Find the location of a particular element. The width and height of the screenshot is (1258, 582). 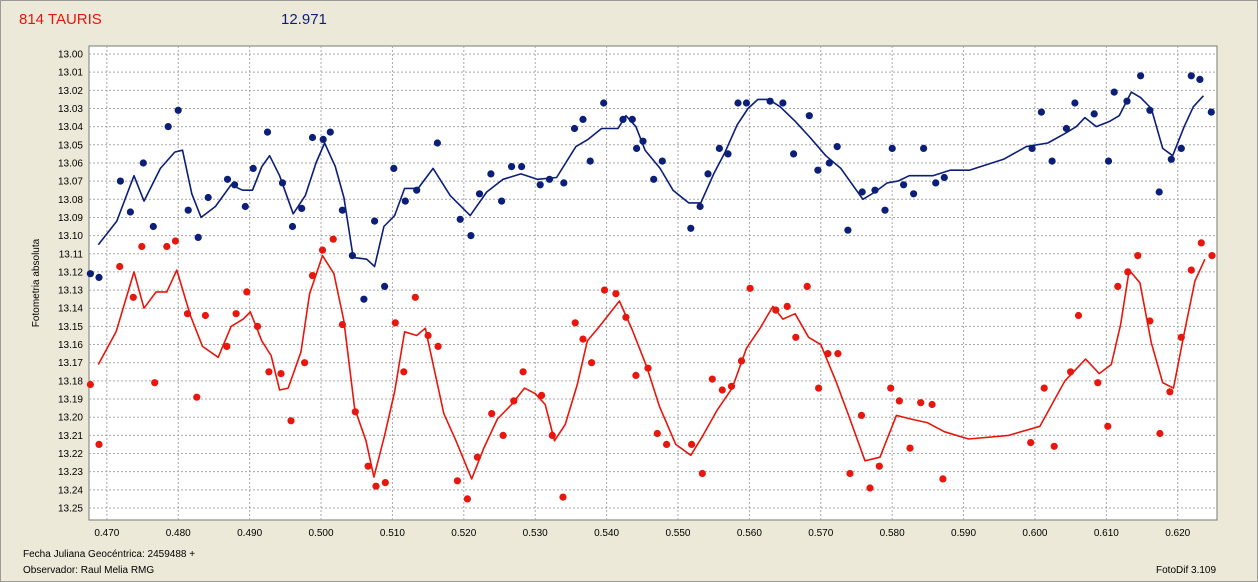

x-tick-label: 0.490 is located at coordinates (249, 533).